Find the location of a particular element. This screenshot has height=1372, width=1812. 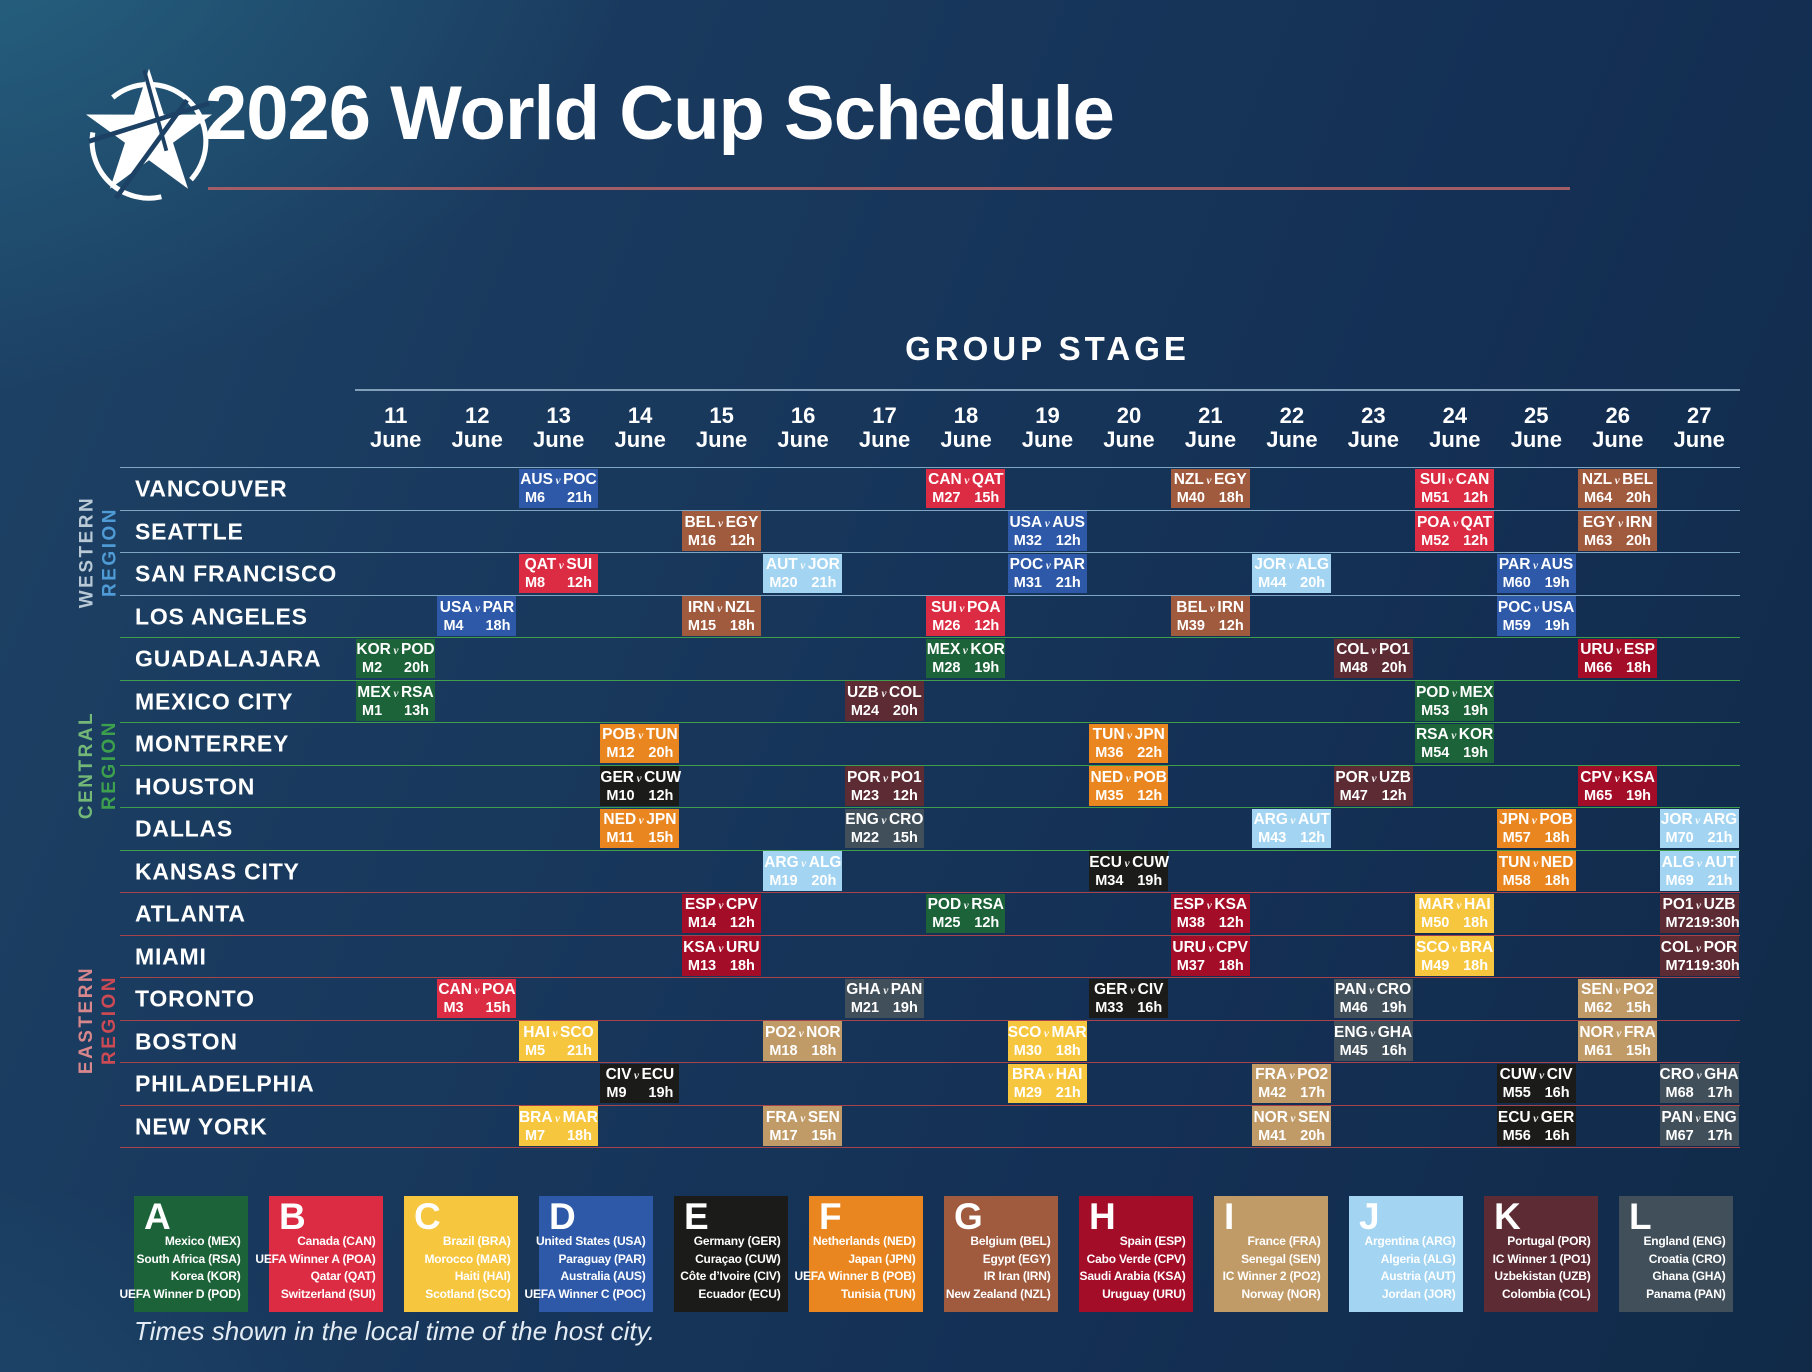

match-info: M1 13h is located at coordinates (395, 711).